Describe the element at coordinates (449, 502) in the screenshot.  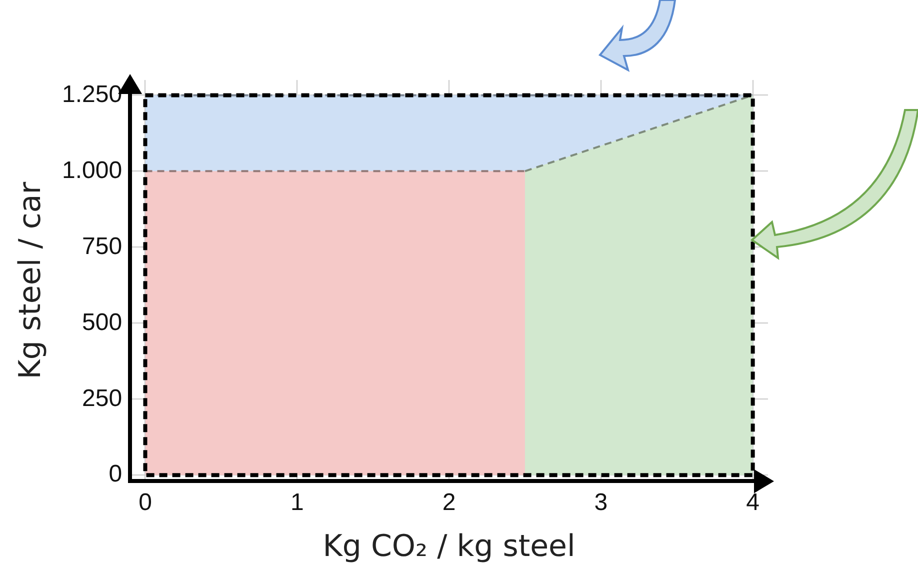
I see `x-tick-label: 2` at that location.